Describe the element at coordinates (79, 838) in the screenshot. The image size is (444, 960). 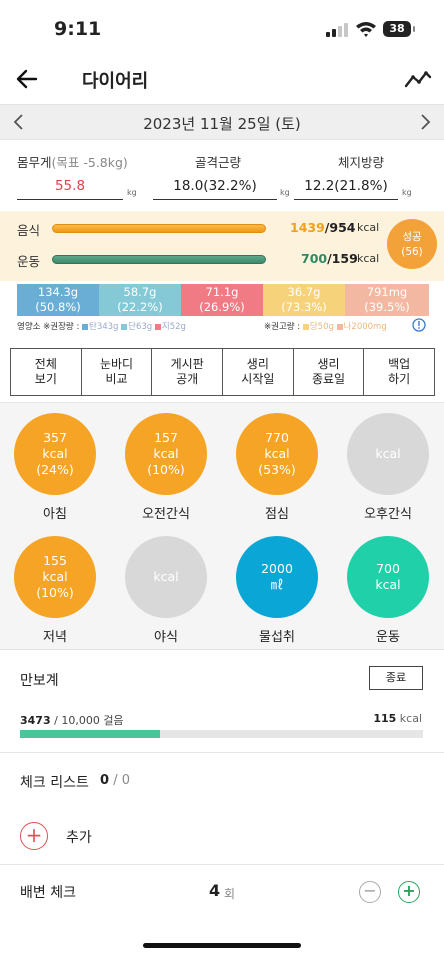
I see `add-label: 추가` at that location.